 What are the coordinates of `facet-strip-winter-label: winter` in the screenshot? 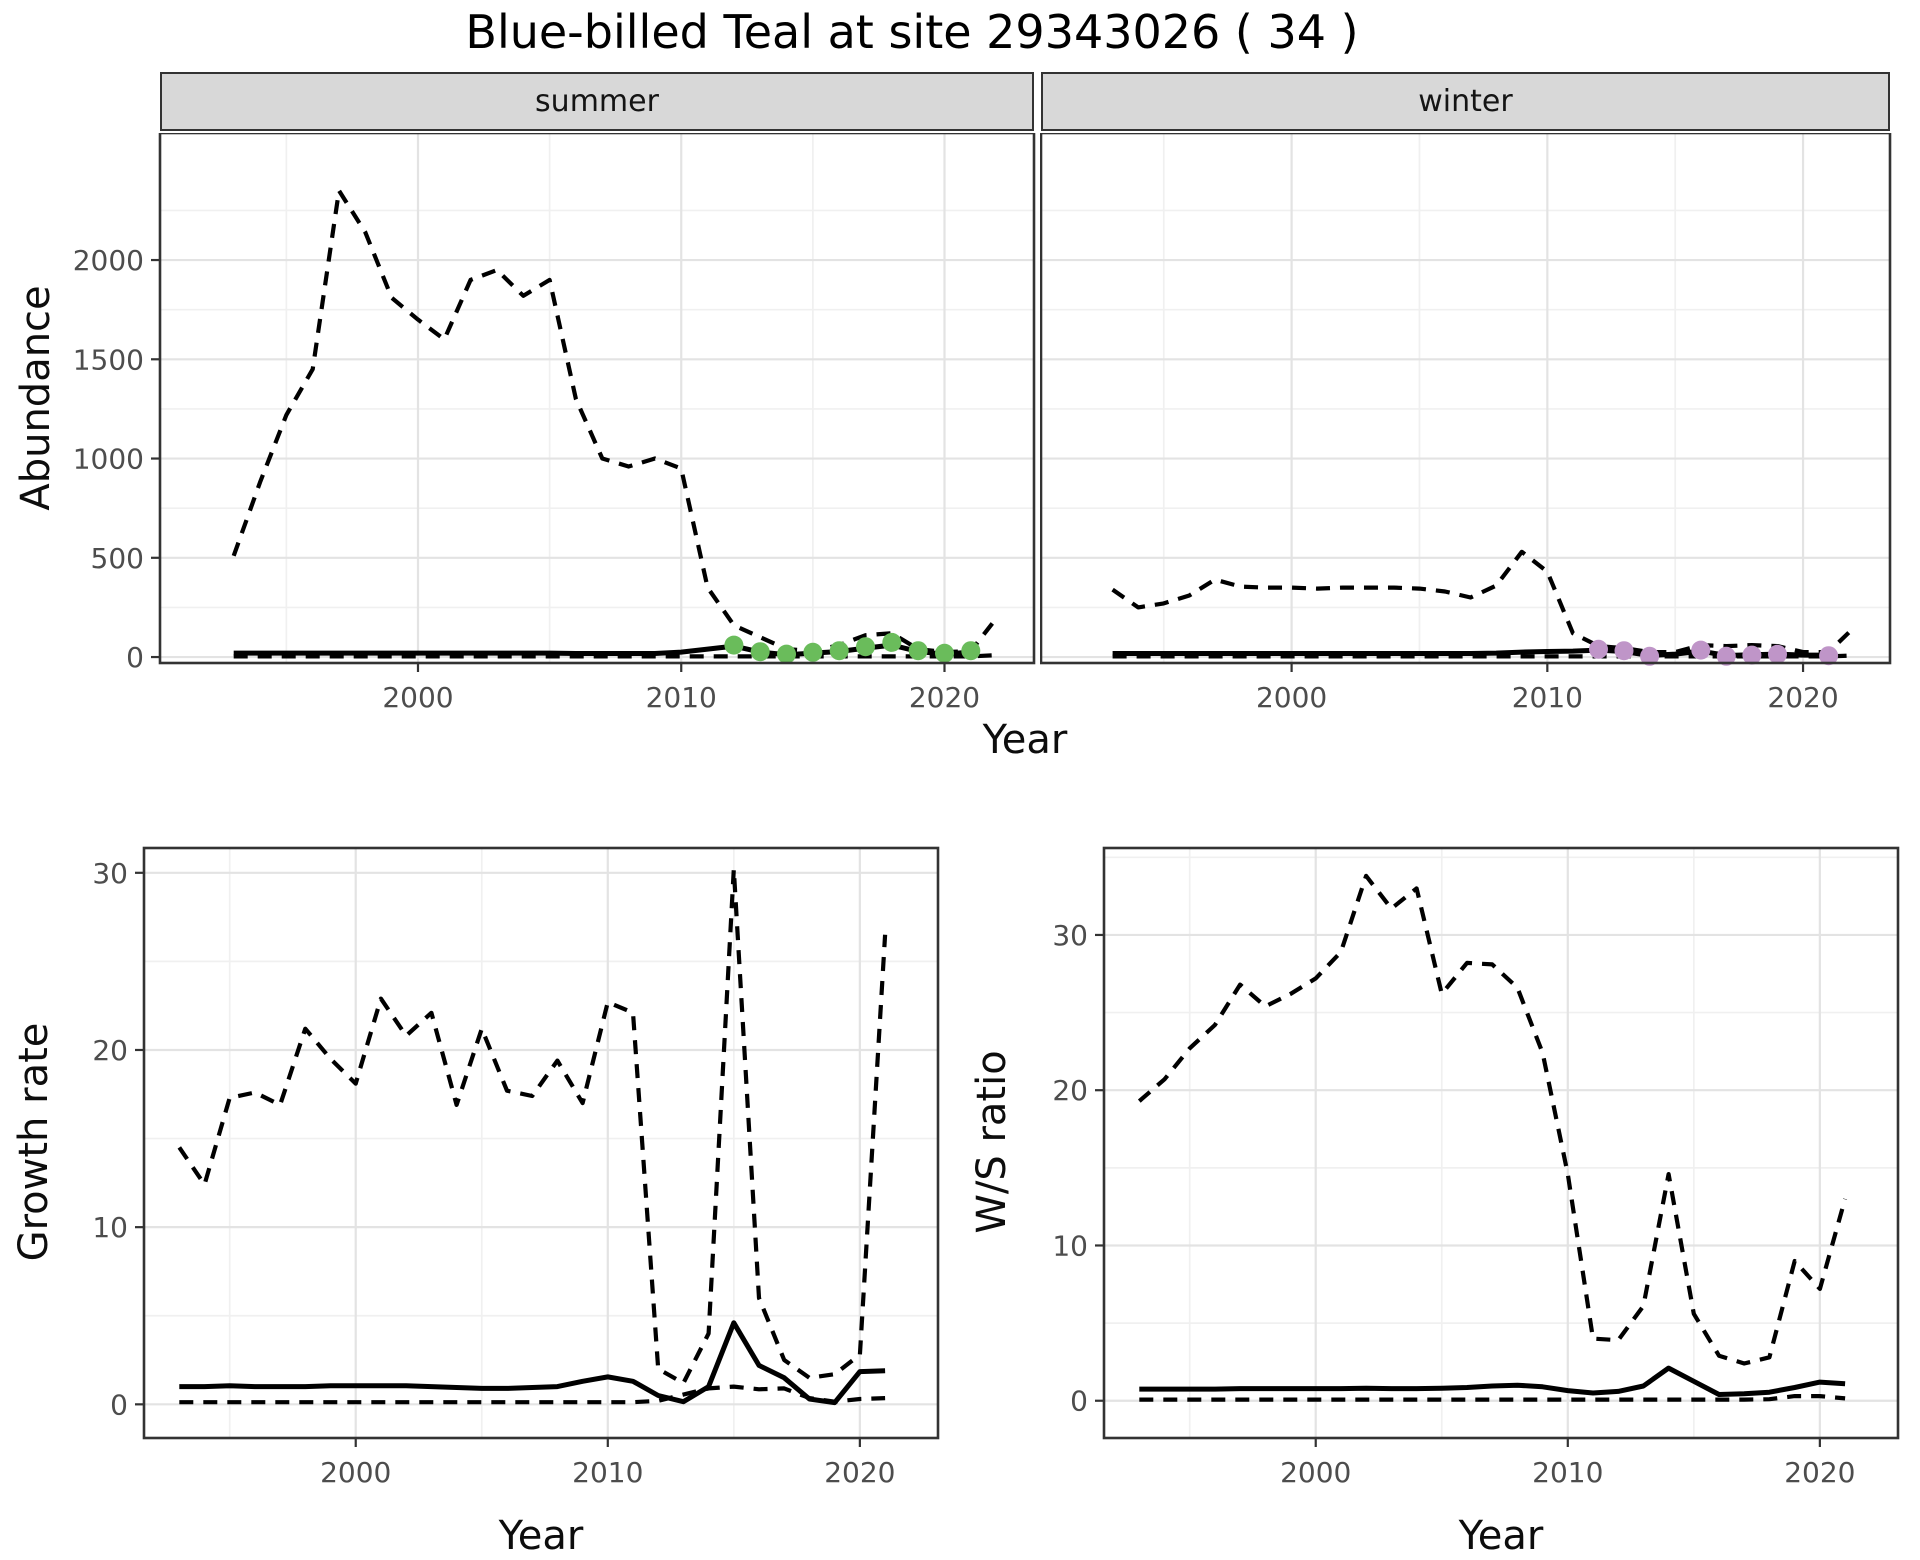 It's located at (1465, 101).